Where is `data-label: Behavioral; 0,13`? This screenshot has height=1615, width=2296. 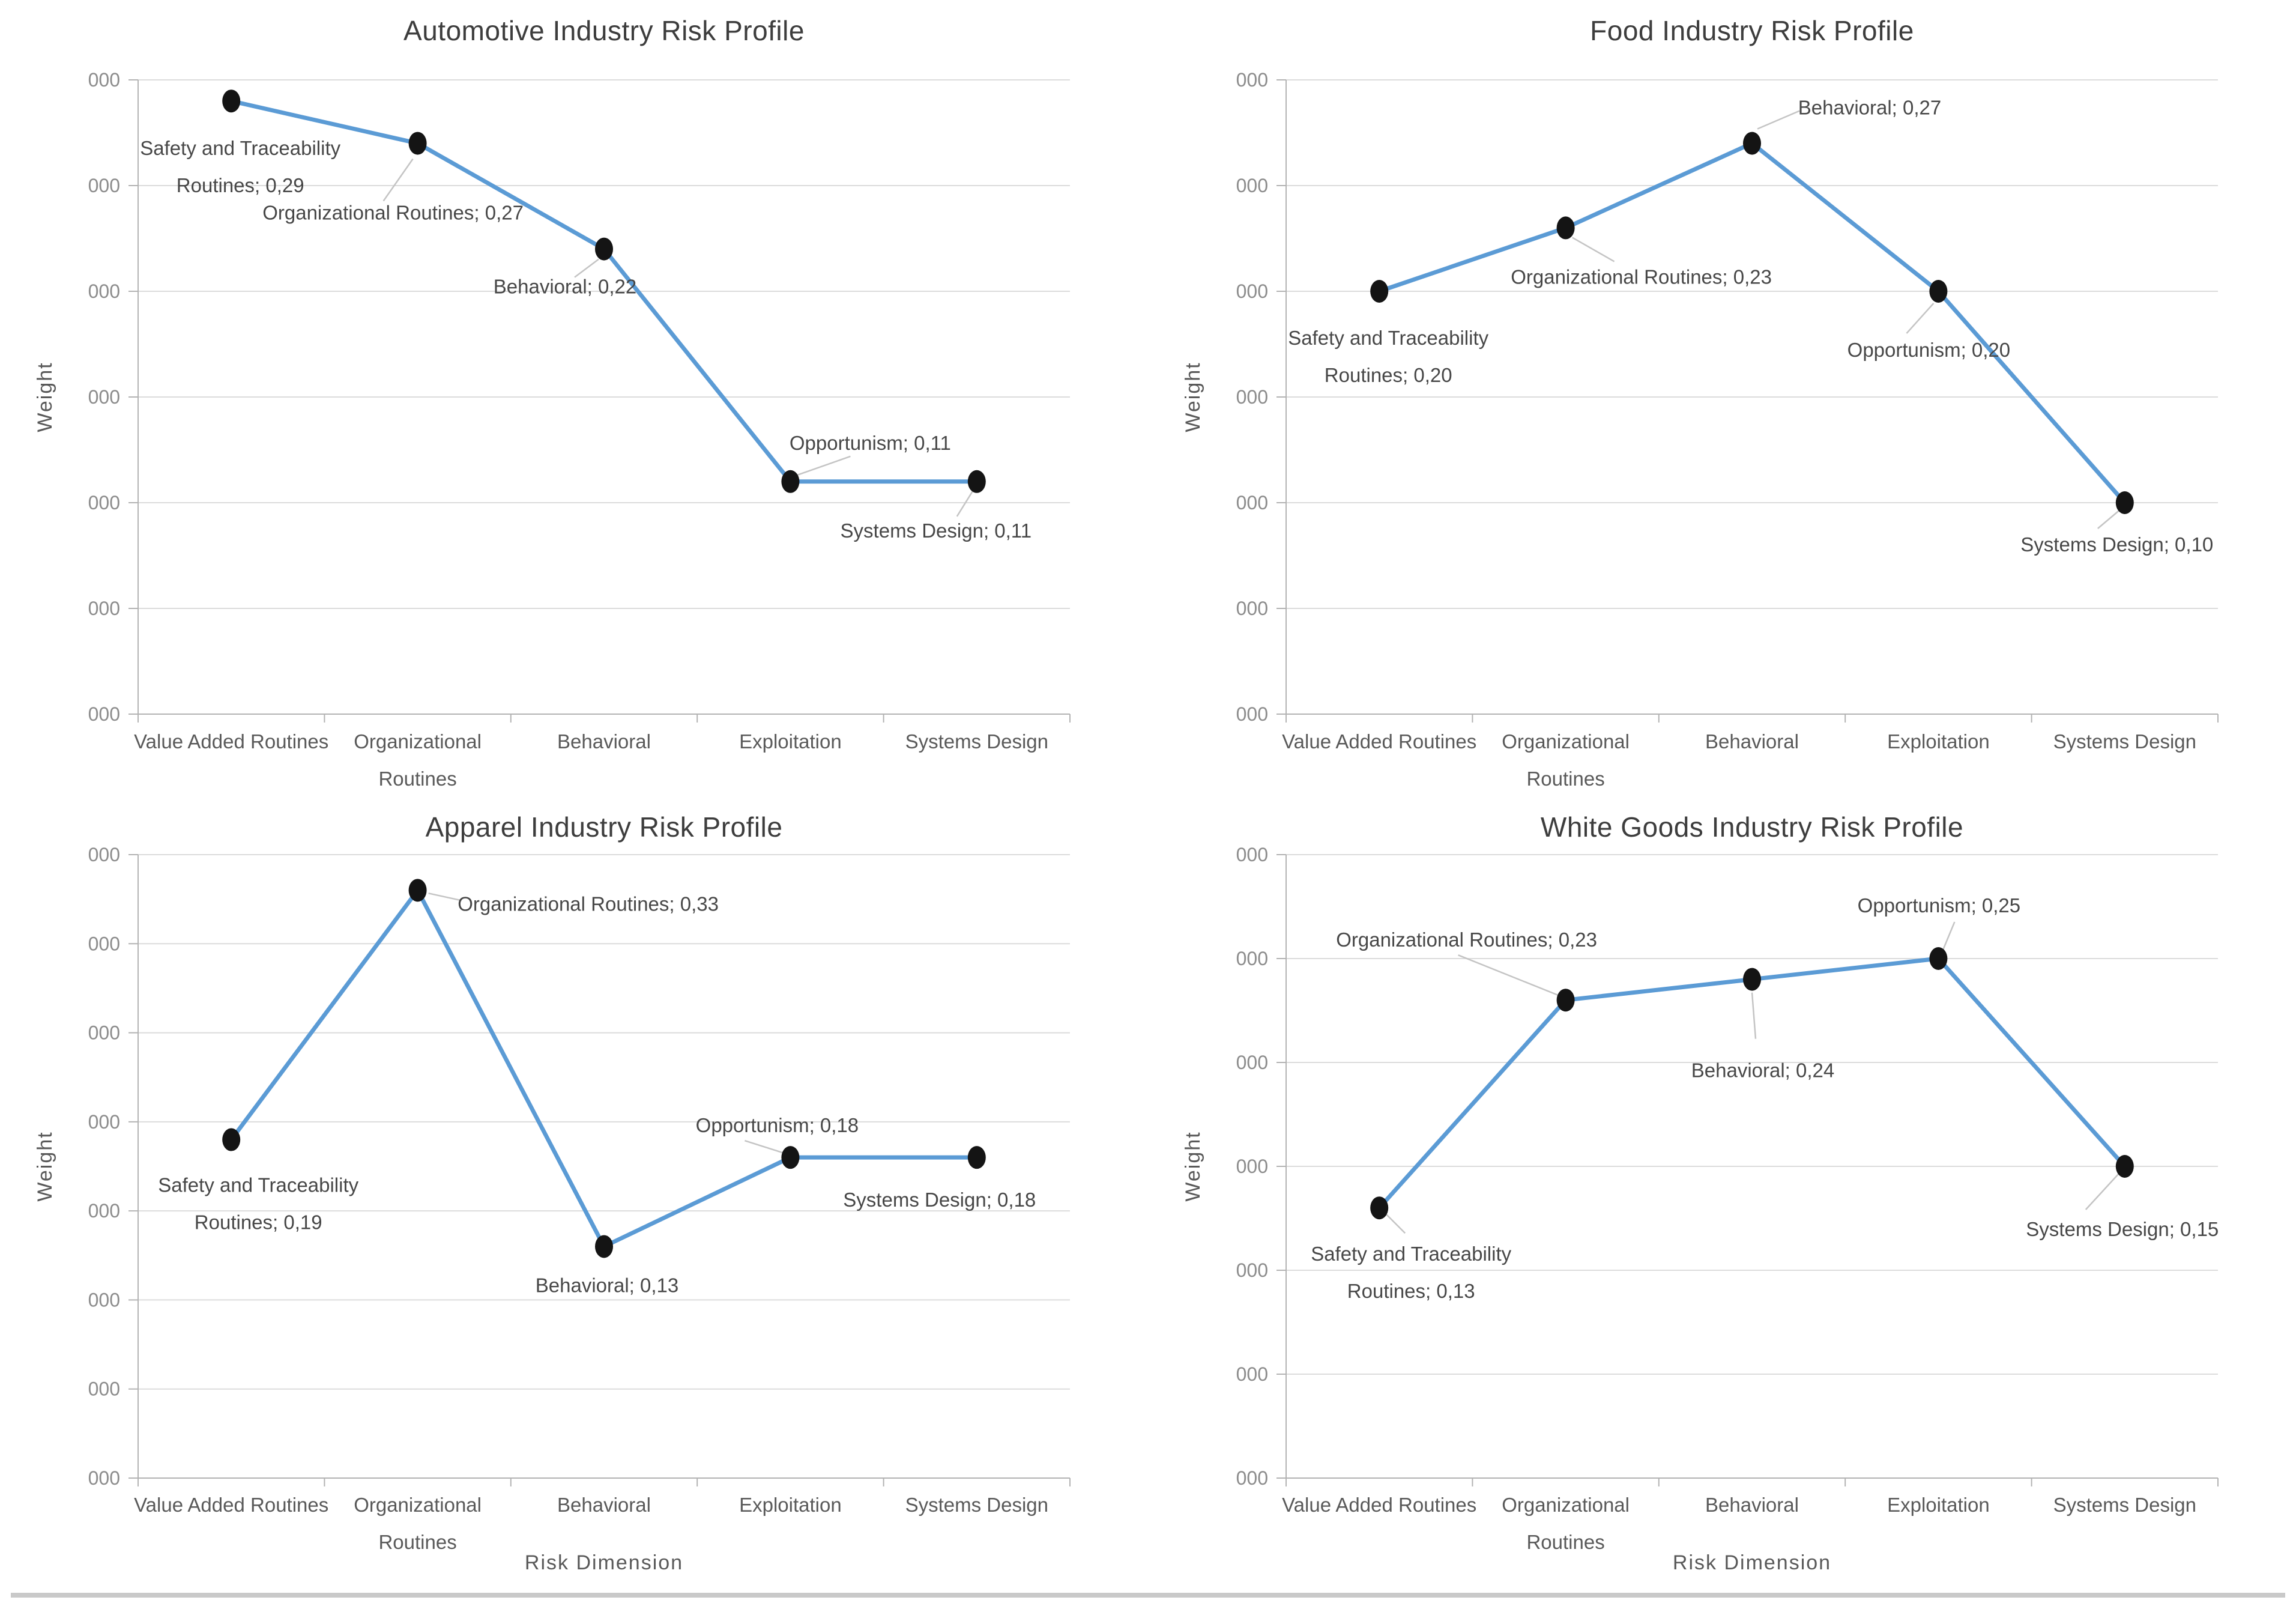
data-label: Behavioral; 0,13 is located at coordinates (607, 1285).